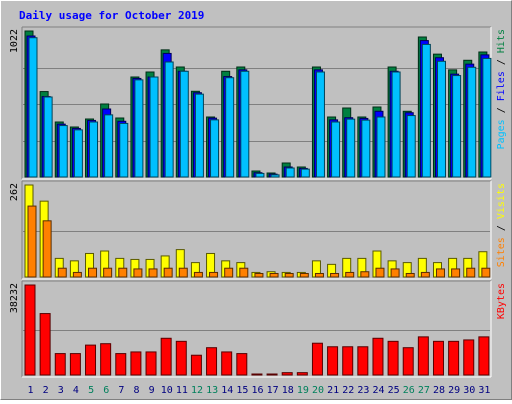 The width and height of the screenshot is (512, 404). What do you see at coordinates (182, 390) in the screenshot?
I see `x-tick-label: 11` at bounding box center [182, 390].